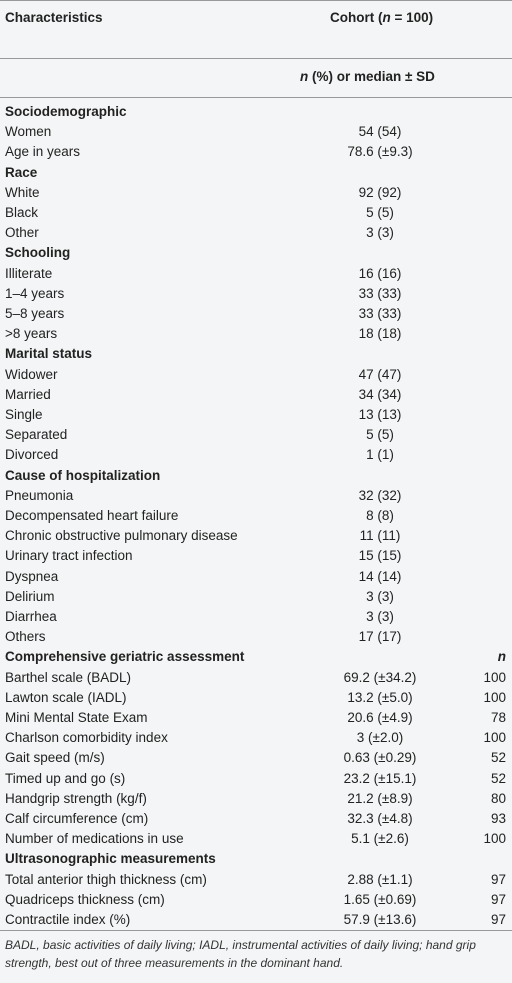 This screenshot has width=512, height=983. Describe the element at coordinates (380, 738) in the screenshot. I see `row-value: 3 (±2.0)` at that location.